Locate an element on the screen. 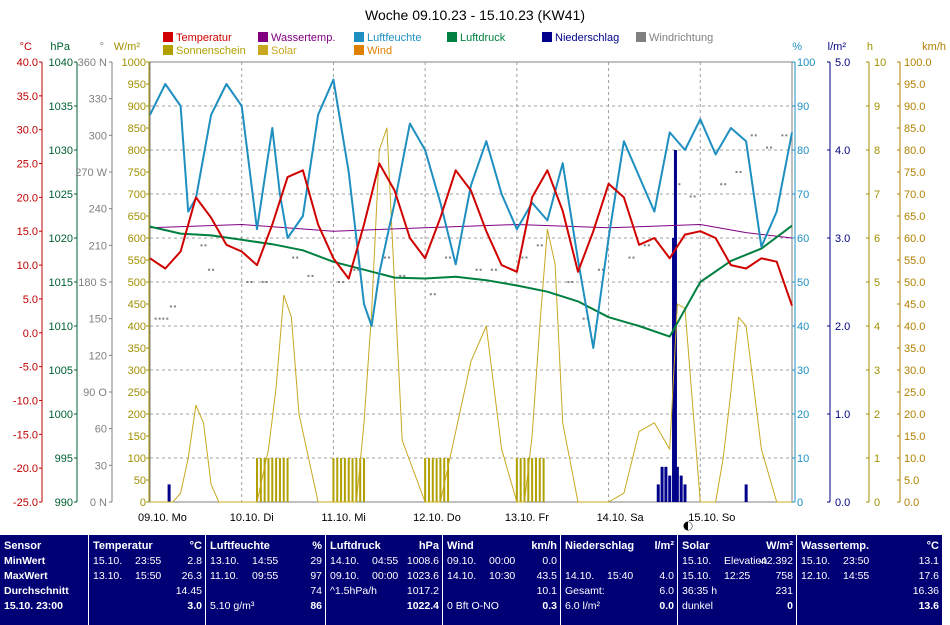 The height and width of the screenshot is (625, 950). stats-cell-middle: 00:00 is located at coordinates (502, 561).